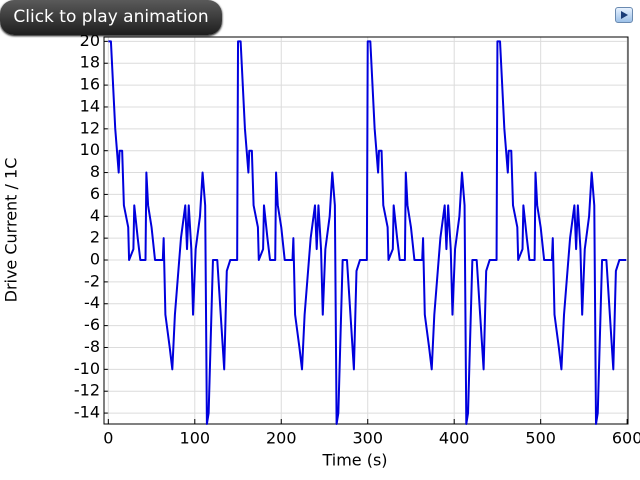 Image resolution: width=640 pixels, height=480 pixels. Describe the element at coordinates (90, 127) in the screenshot. I see `y-tick-label: 12` at that location.